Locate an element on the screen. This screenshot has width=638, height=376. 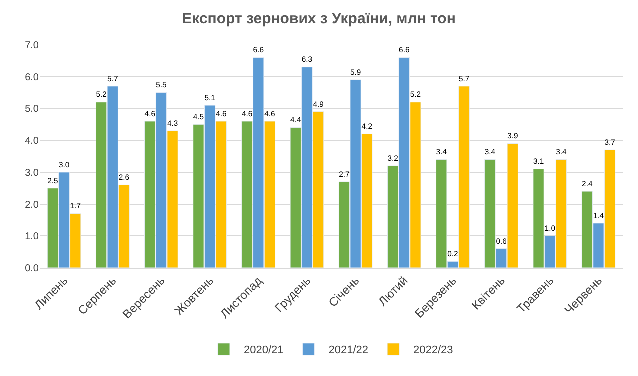
y-tick-label: 5.0 is located at coordinates (32, 110).